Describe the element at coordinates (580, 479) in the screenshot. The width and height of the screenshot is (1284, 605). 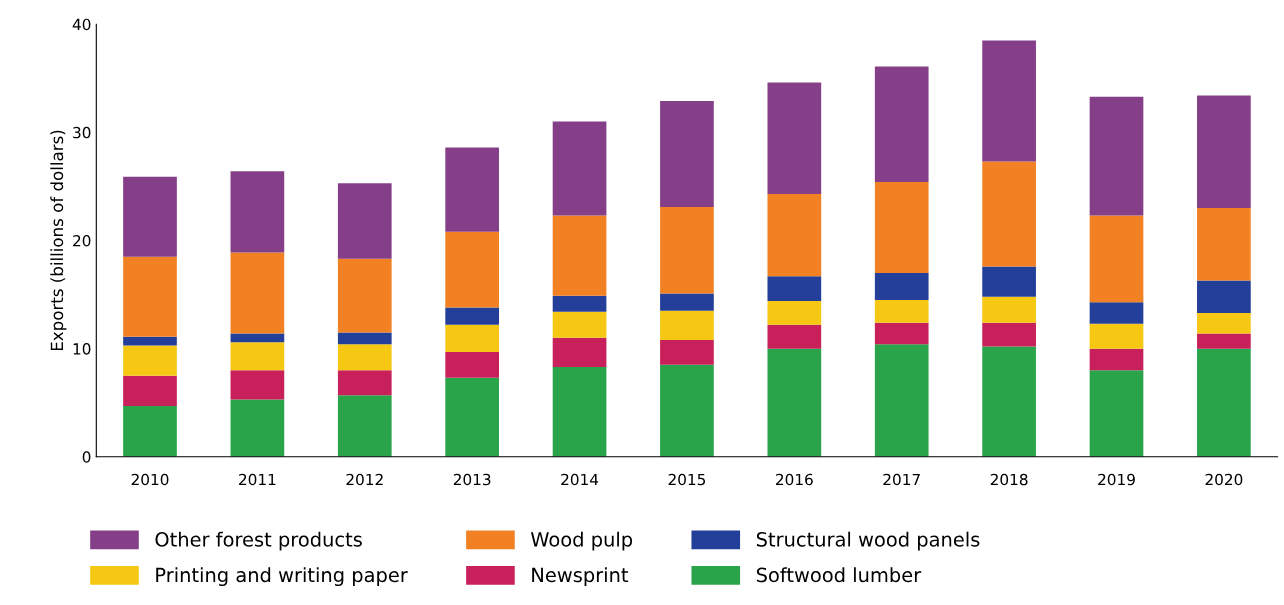
I see `x-tick-label: 2014` at that location.